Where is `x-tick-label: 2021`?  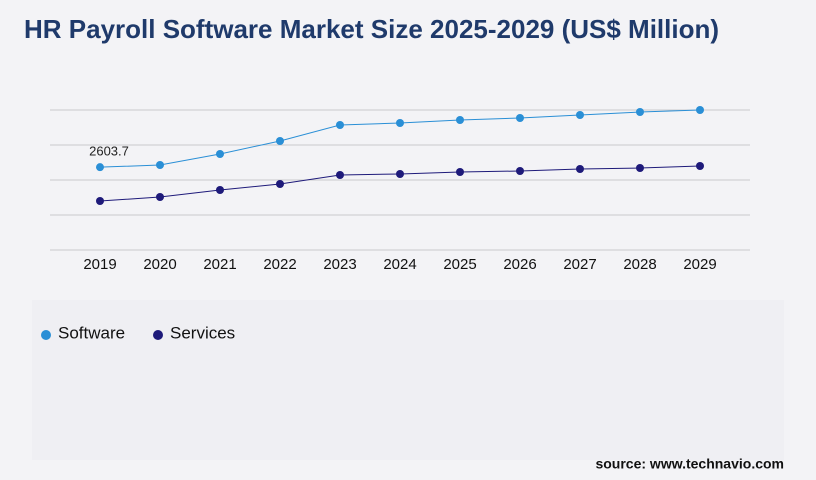 x-tick-label: 2021 is located at coordinates (219, 264).